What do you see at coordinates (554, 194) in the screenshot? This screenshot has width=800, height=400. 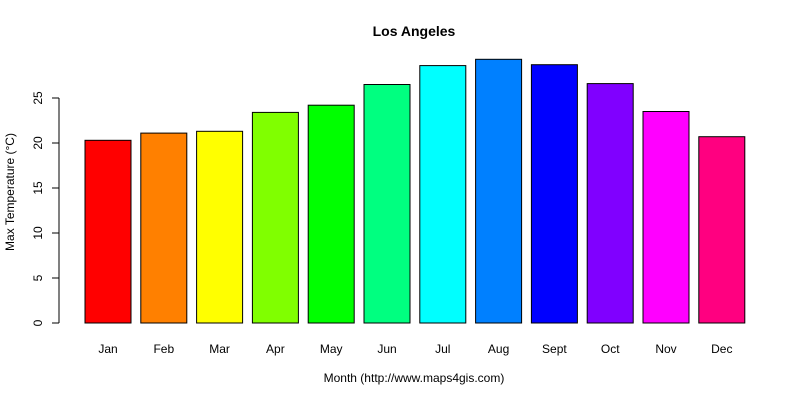 I see `bar-sept` at bounding box center [554, 194].